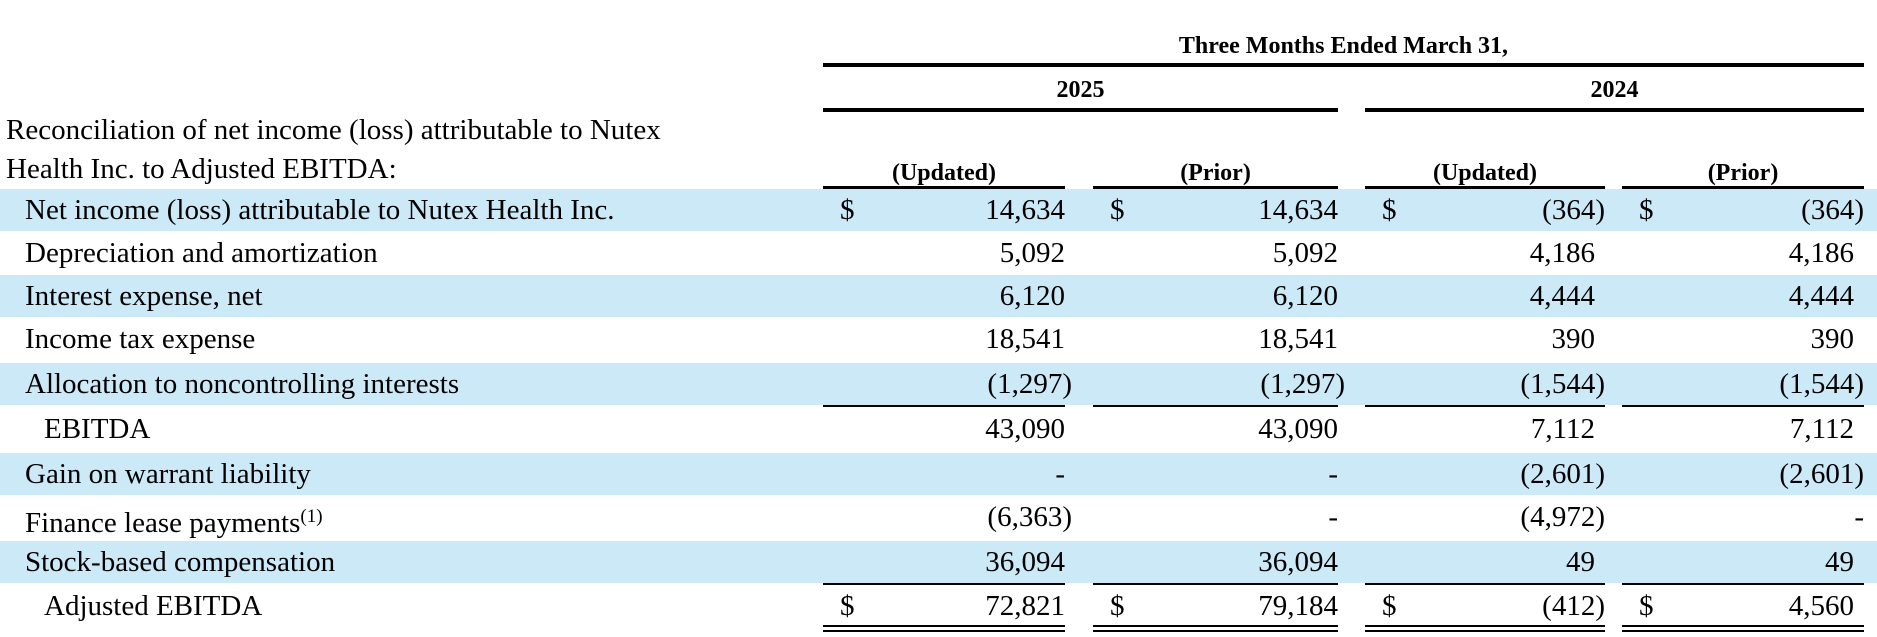 The image size is (1877, 637). Describe the element at coordinates (180, 562) in the screenshot. I see `row-label: Stock-based compensation` at that location.